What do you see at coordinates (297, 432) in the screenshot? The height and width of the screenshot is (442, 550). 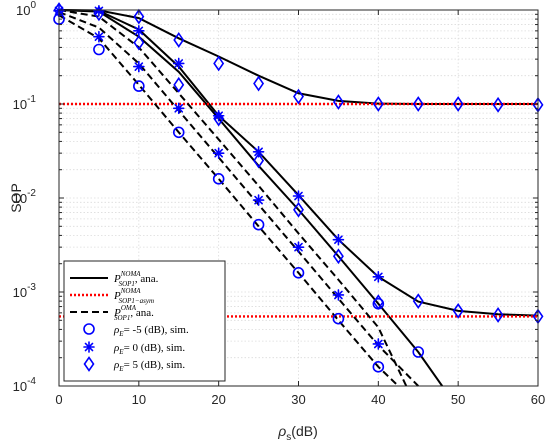 I see `x-axis-label: ρs(dB)` at bounding box center [297, 432].